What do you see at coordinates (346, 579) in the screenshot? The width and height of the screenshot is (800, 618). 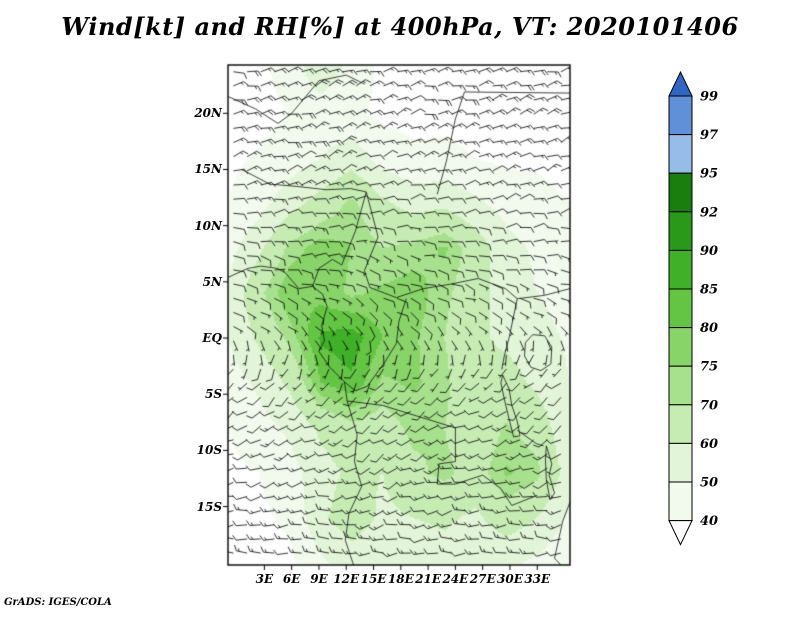 I see `lon-tick-12E: 12E` at bounding box center [346, 579].